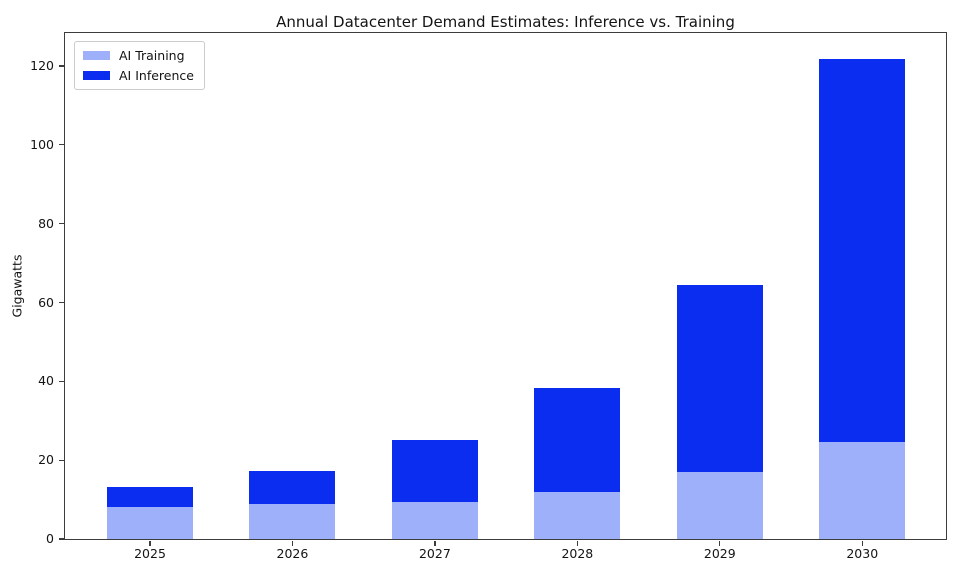 The image size is (960, 576). I want to click on bar-2026-ai-inference, so click(292, 487).